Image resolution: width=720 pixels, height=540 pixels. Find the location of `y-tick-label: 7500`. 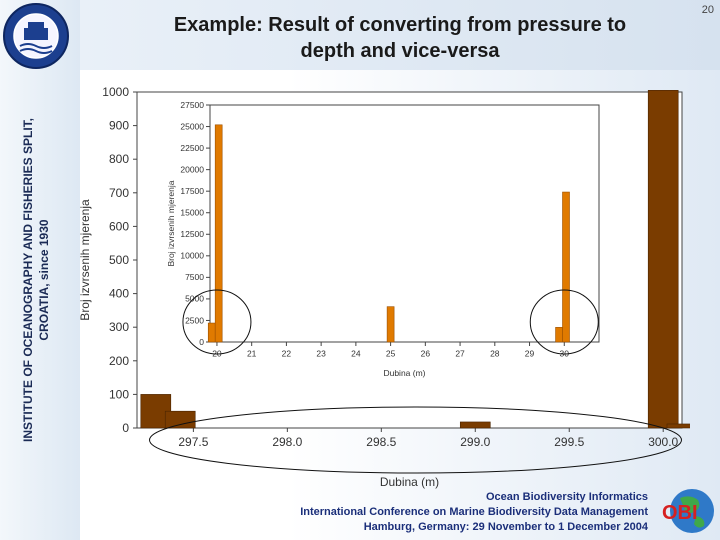

y-tick-label: 7500 is located at coordinates (194, 277).